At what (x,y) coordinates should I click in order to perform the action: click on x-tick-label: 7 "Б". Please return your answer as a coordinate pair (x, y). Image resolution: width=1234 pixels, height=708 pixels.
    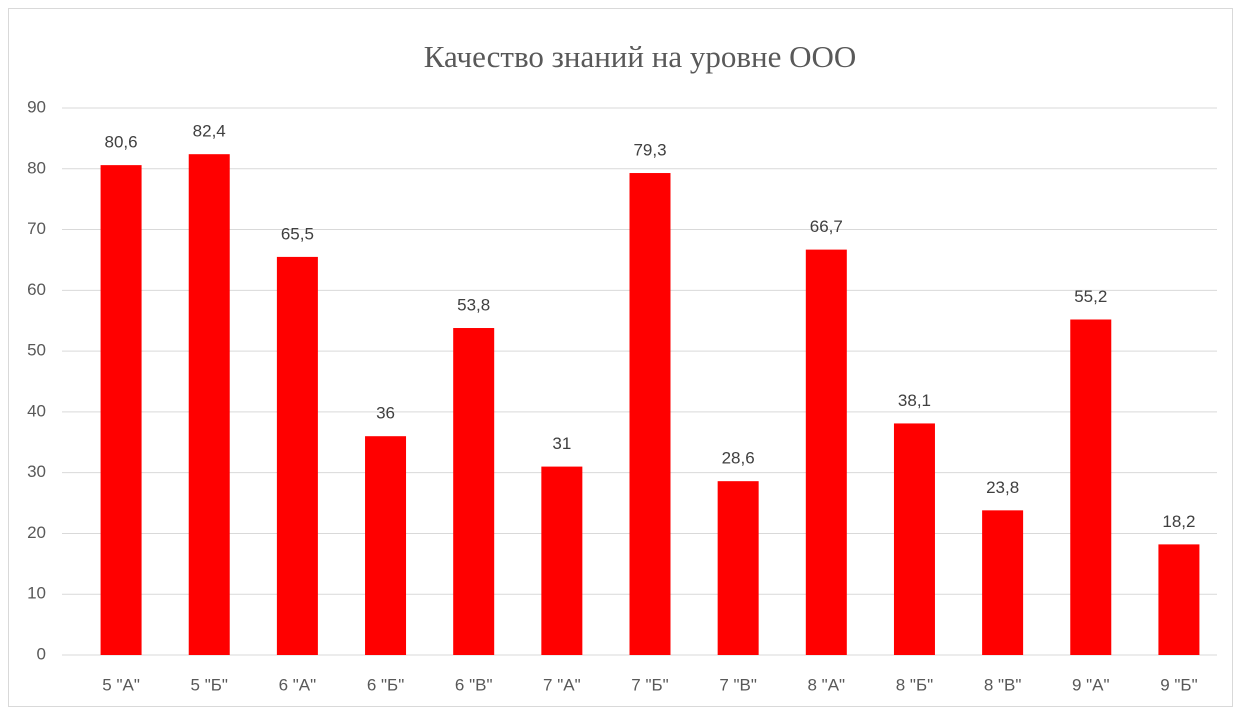
    Looking at the image, I should click on (649, 684).